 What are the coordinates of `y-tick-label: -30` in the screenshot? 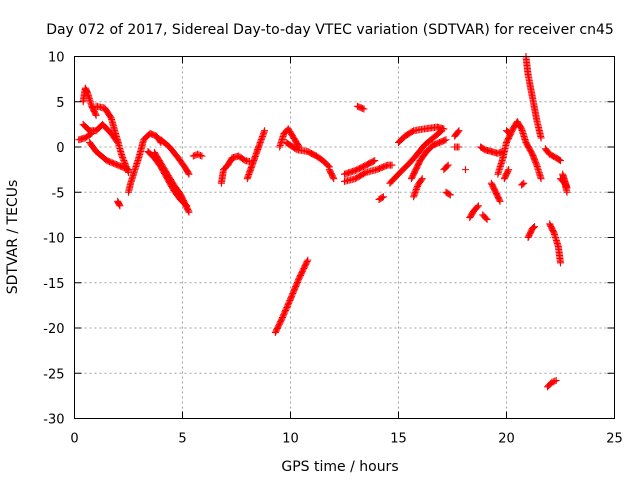 It's located at (53, 420).